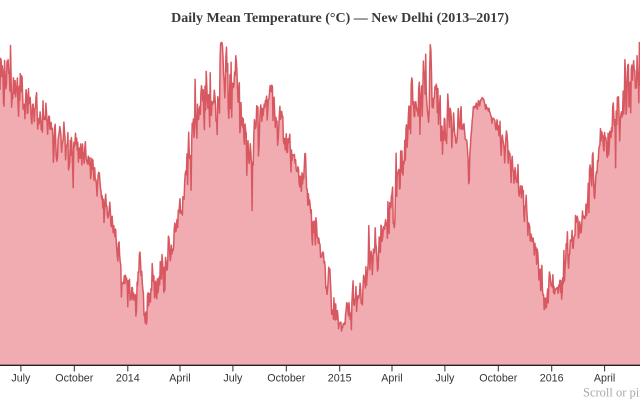 The height and width of the screenshot is (400, 640). I want to click on svg-text: 2015, so click(340, 379).